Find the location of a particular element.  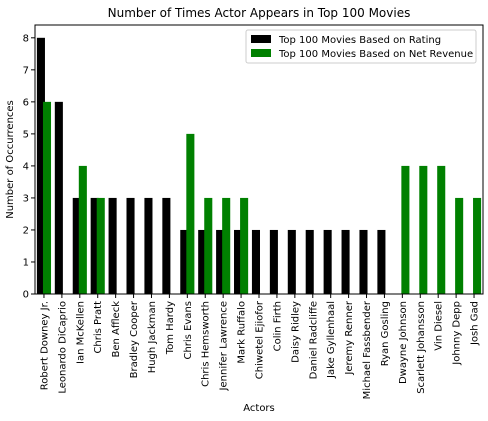

x-tick-label: Leonardo DiCaprio is located at coordinates (62, 347).